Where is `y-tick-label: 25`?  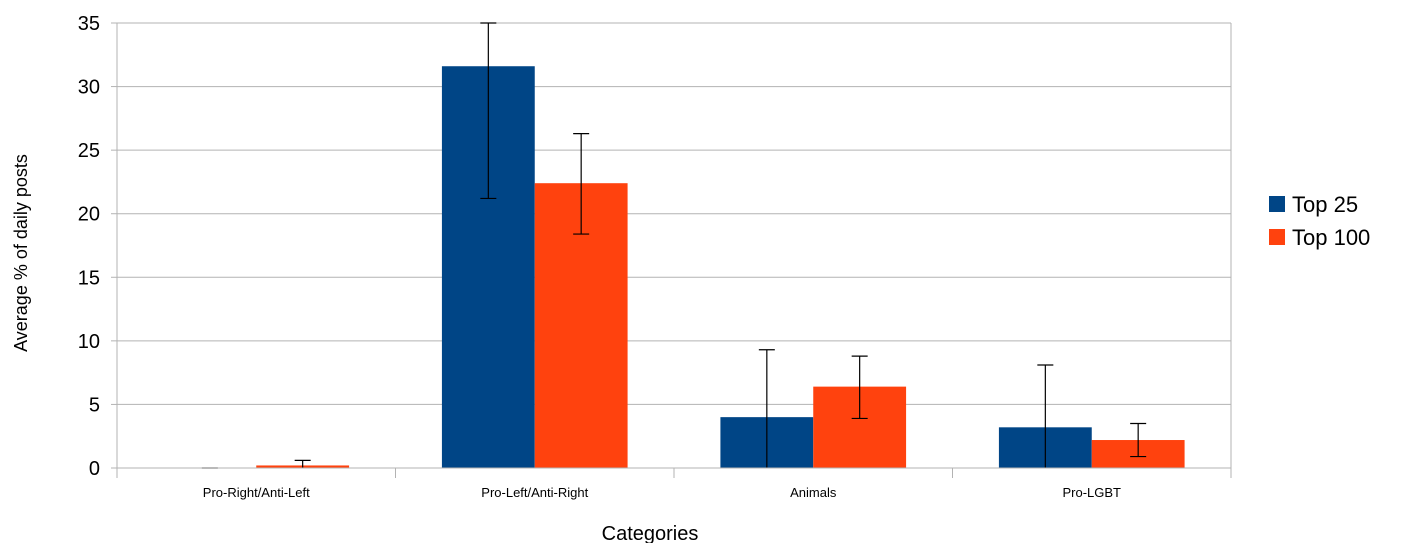
y-tick-label: 25 is located at coordinates (89, 151).